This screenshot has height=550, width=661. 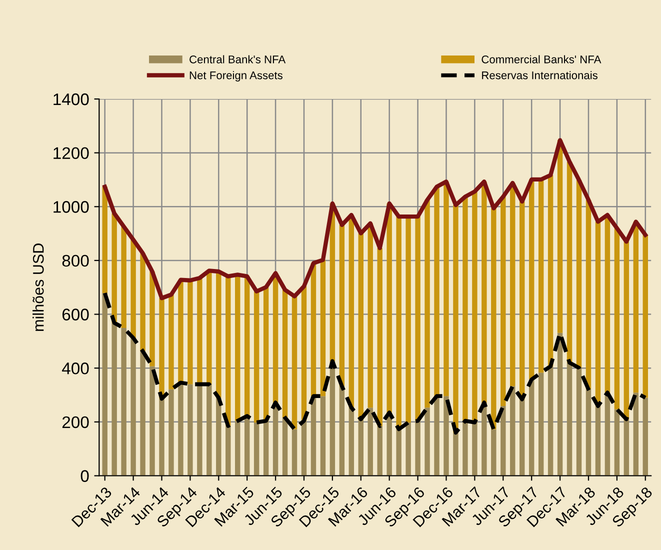 What do you see at coordinates (236, 76) in the screenshot?
I see `legend-label: Net Foreign Assets` at bounding box center [236, 76].